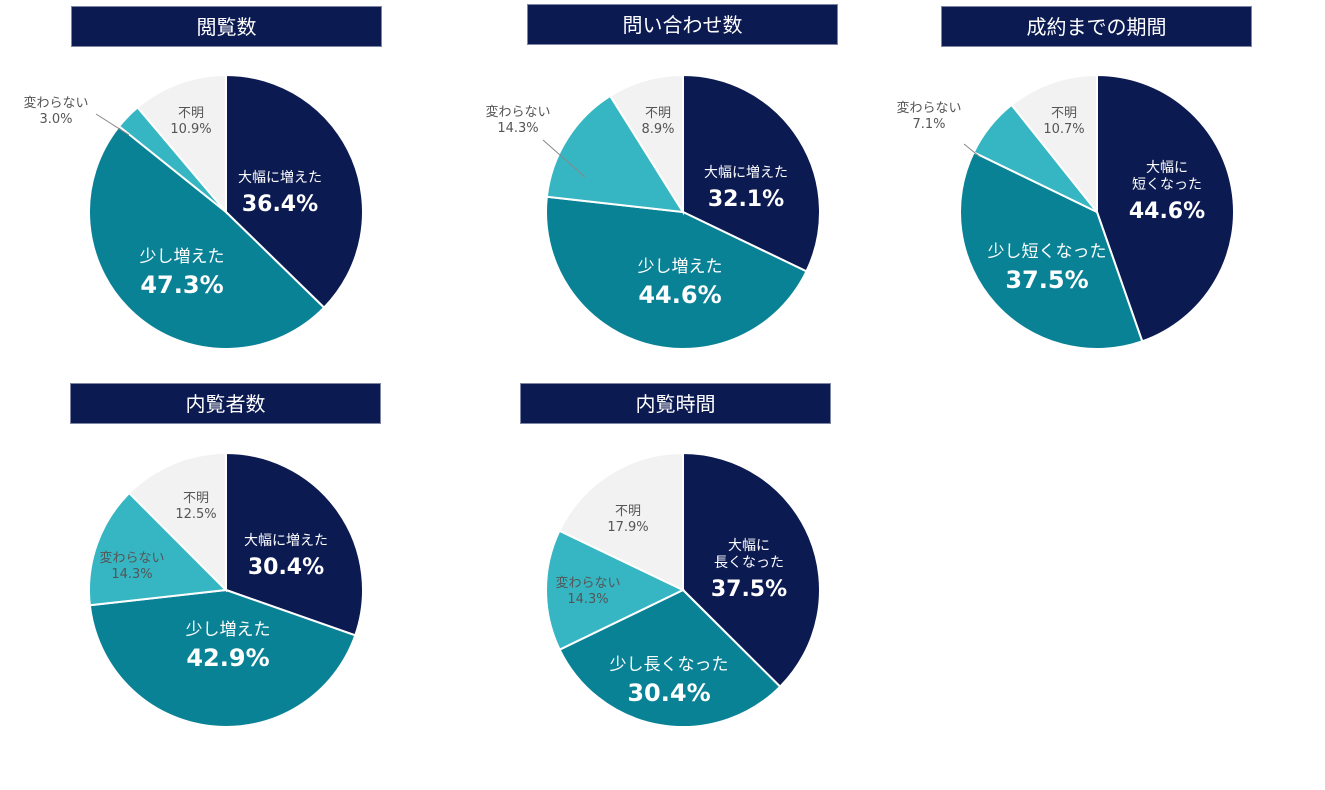 This screenshot has width=1325, height=790. What do you see at coordinates (226, 26) in the screenshot?
I see `chart-title: 閲覧数` at bounding box center [226, 26].